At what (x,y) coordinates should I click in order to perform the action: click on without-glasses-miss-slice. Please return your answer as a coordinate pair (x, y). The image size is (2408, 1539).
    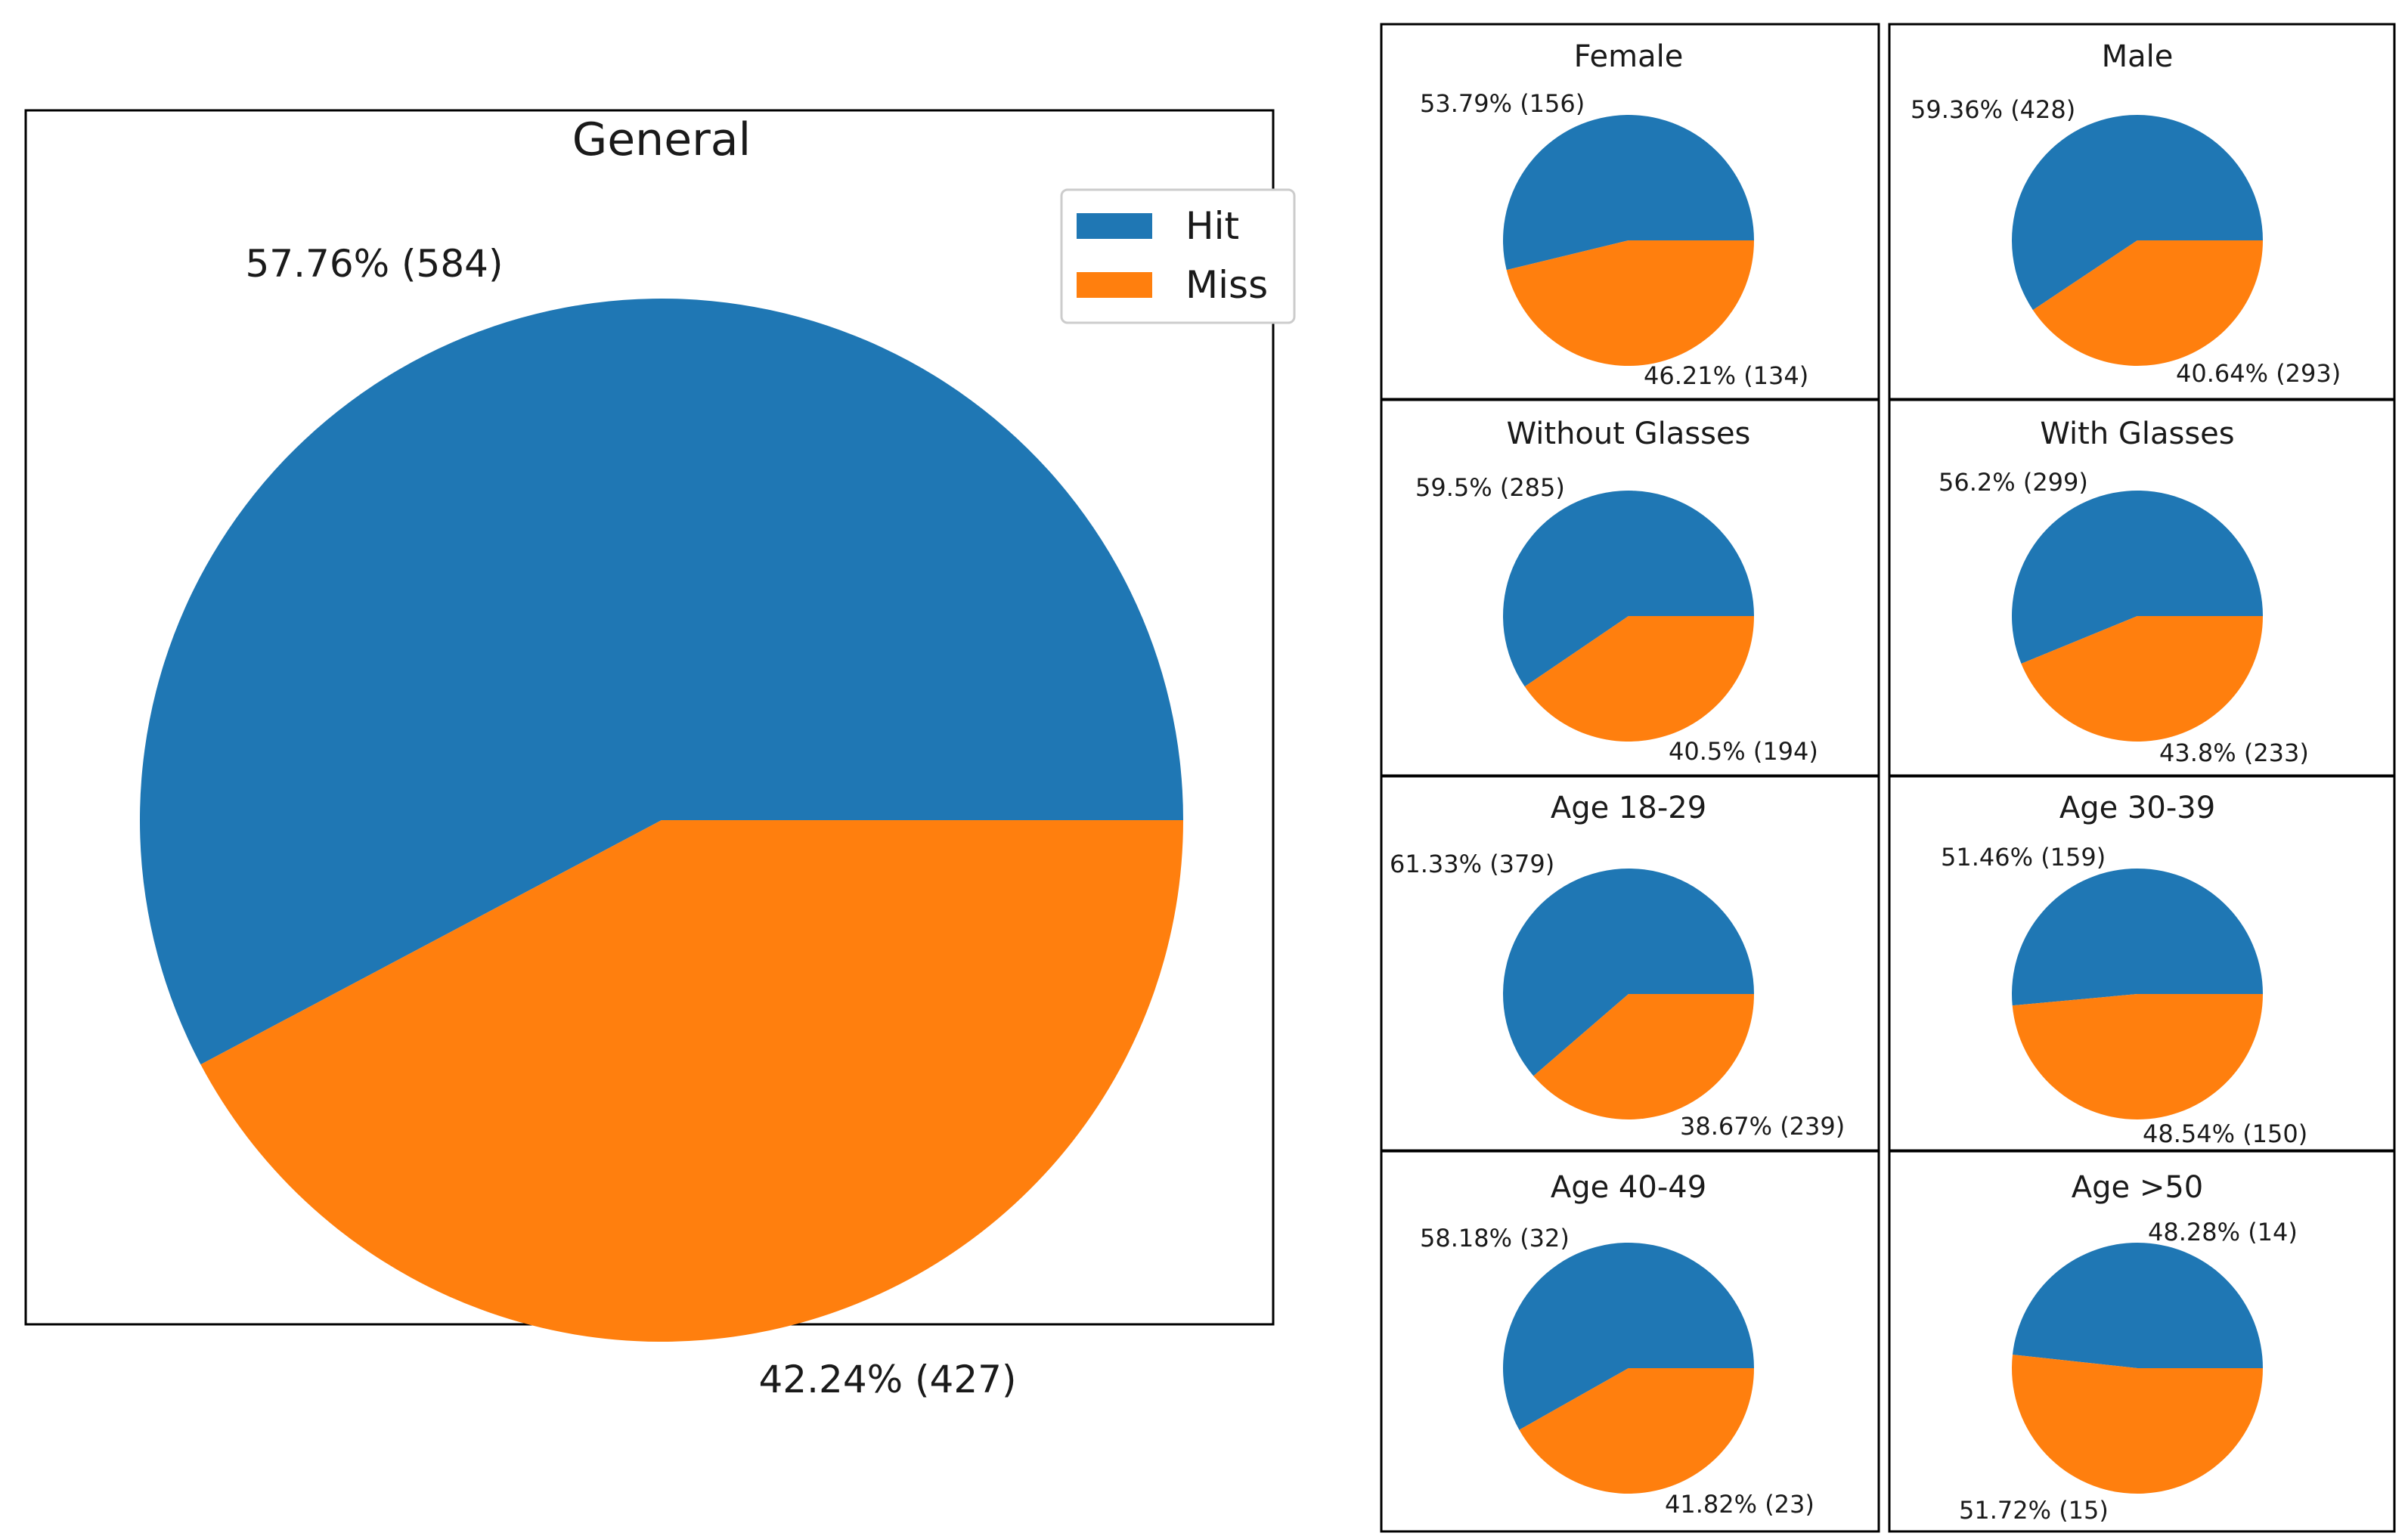
    Looking at the image, I should click on (1639, 679).